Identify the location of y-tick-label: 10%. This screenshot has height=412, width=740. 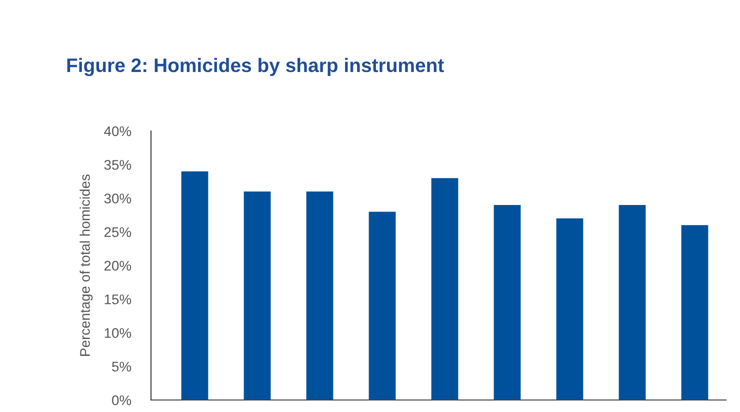
(118, 333).